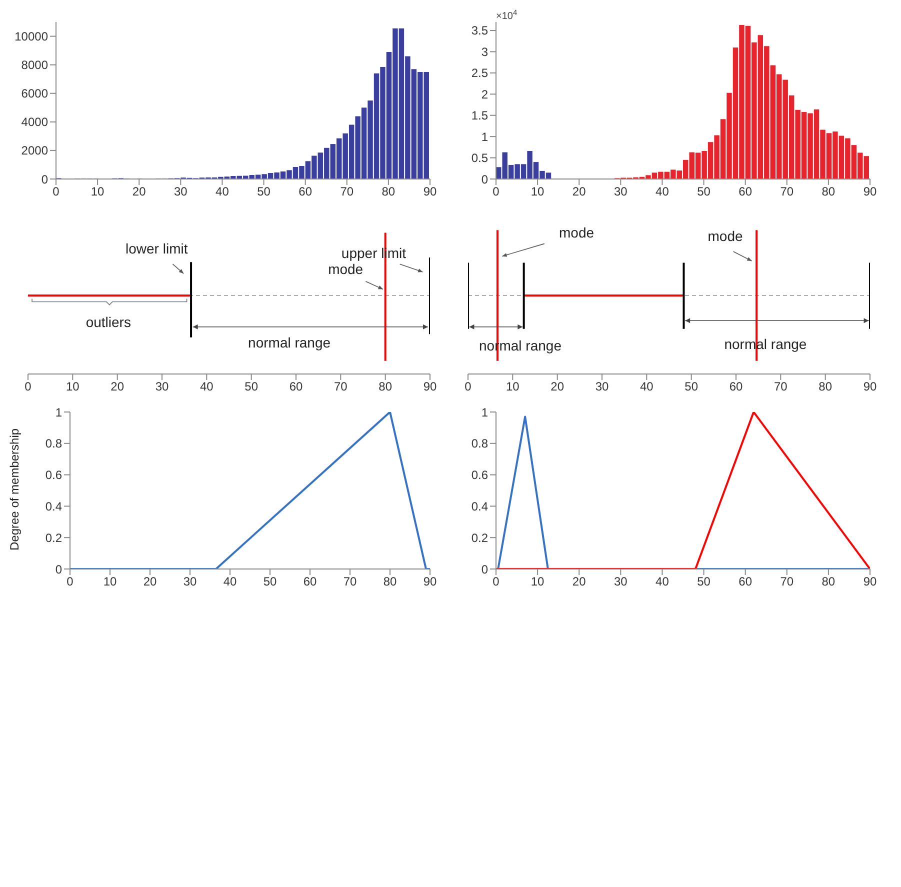 The height and width of the screenshot is (887, 901). Describe the element at coordinates (479, 115) in the screenshot. I see `y-tick-label: 1.5` at that location.